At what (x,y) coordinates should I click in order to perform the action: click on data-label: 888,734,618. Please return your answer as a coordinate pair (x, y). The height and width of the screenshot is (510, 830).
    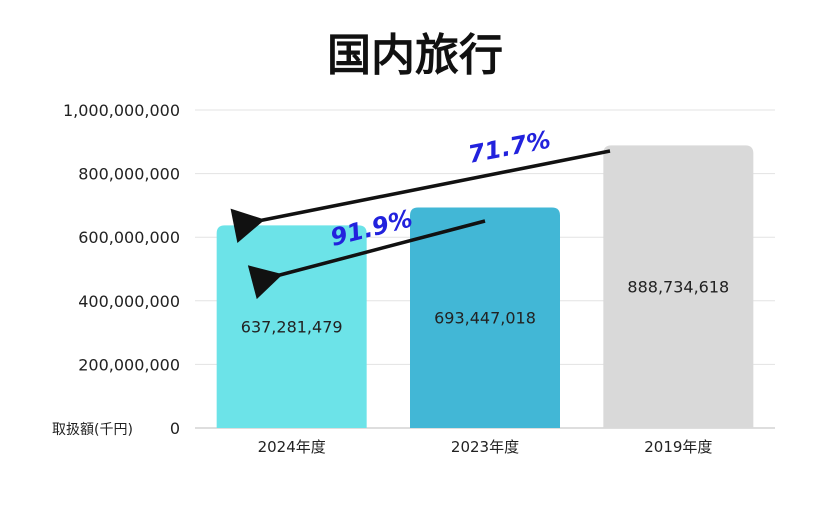
    Looking at the image, I should click on (678, 287).